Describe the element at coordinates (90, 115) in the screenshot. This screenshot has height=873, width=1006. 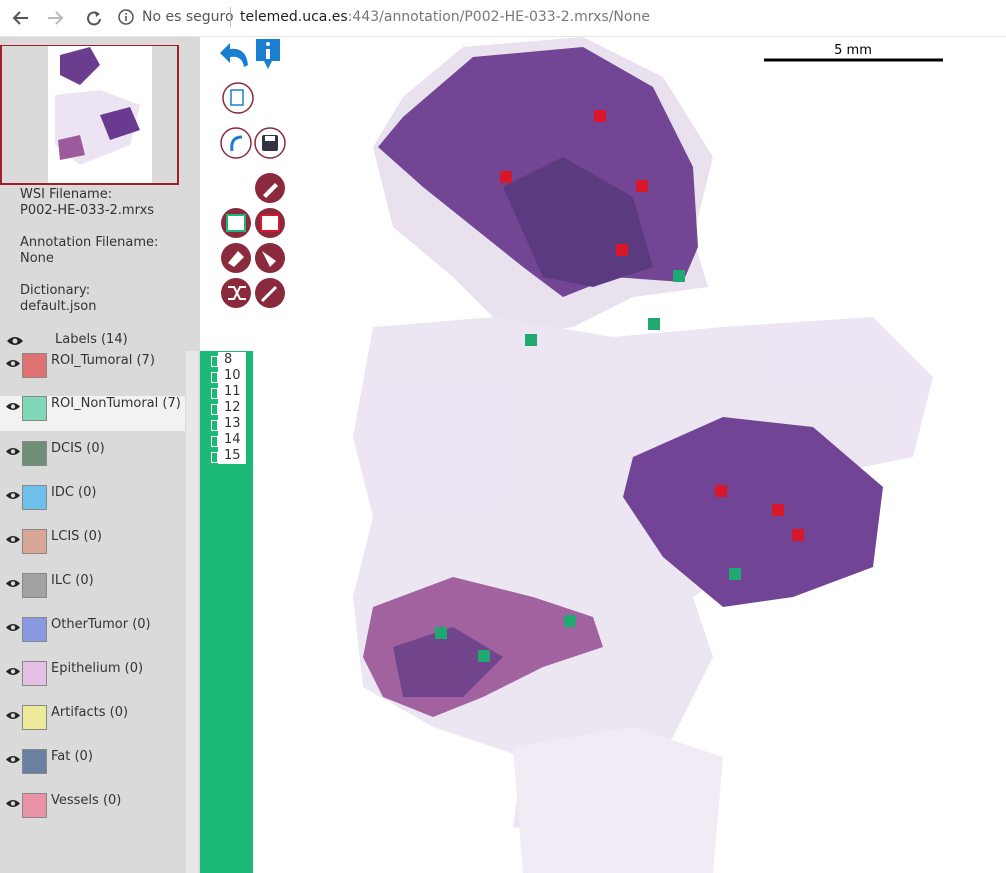
I see `thumbnail` at that location.